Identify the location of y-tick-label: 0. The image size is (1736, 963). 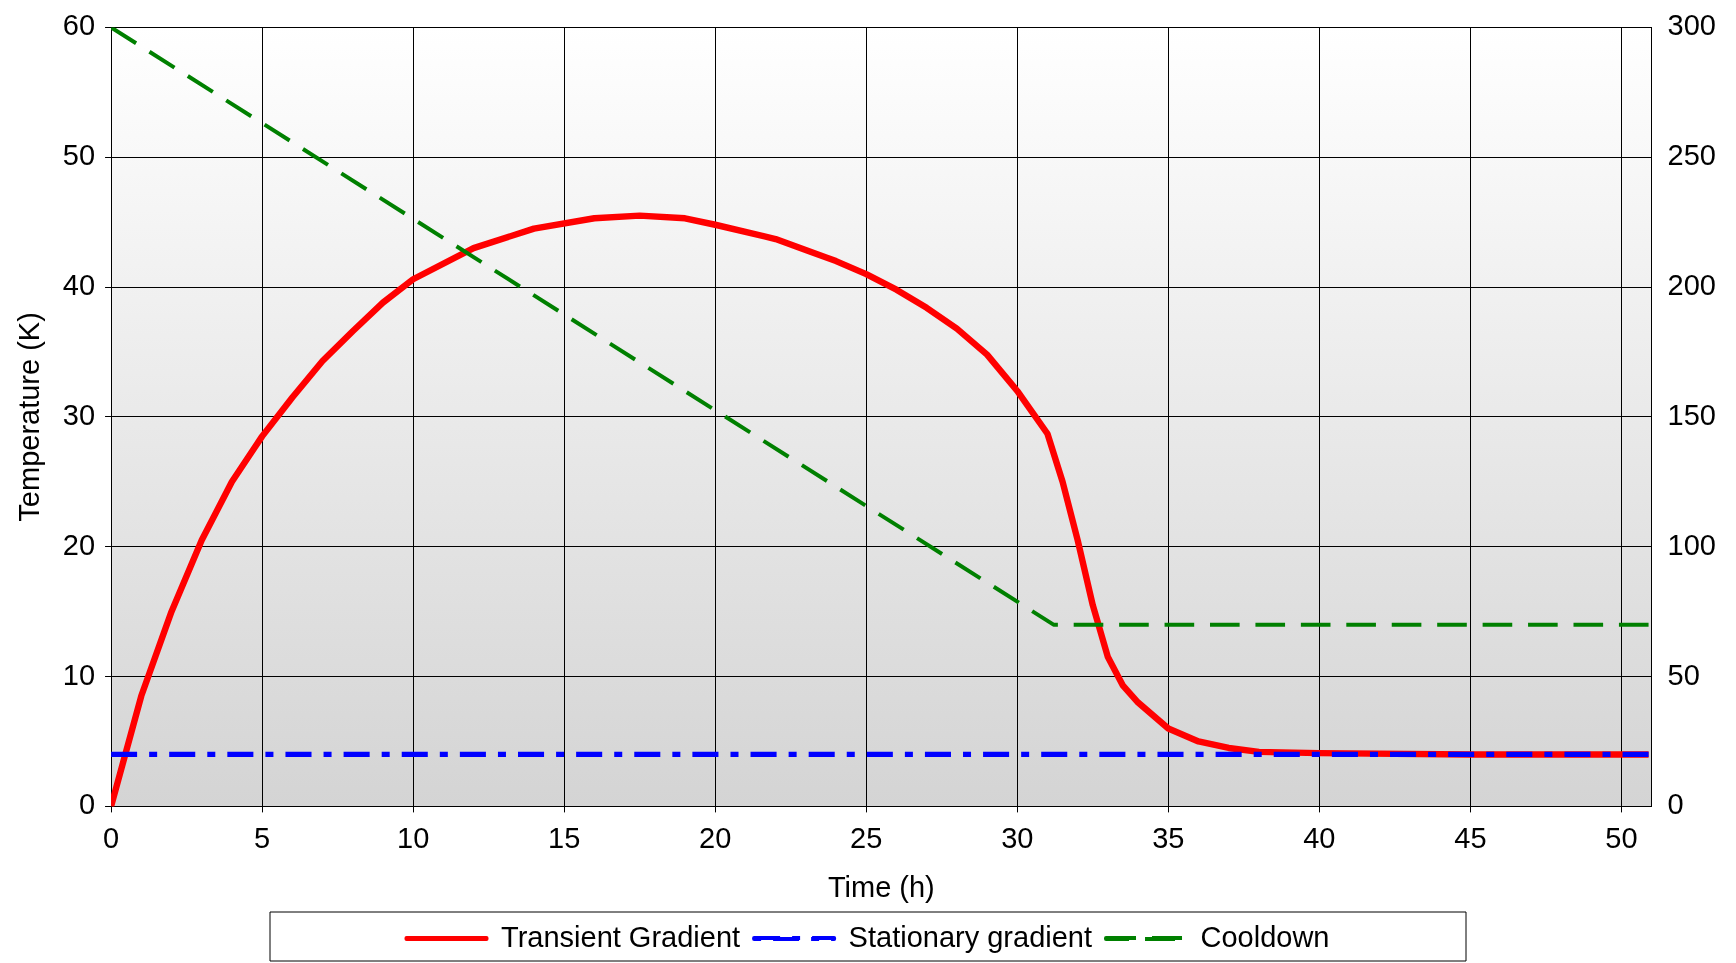
(87, 804).